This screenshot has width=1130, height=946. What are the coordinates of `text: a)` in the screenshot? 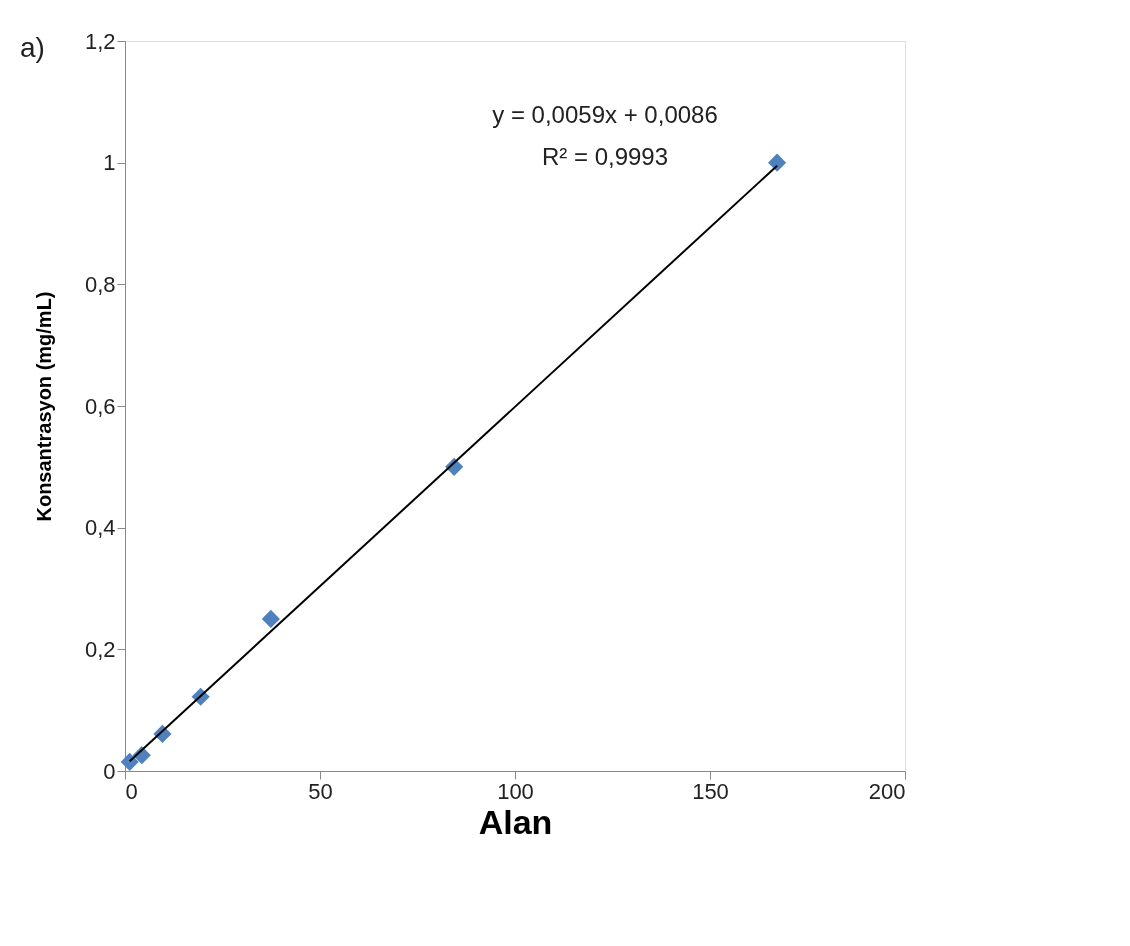 It's located at (32, 47).